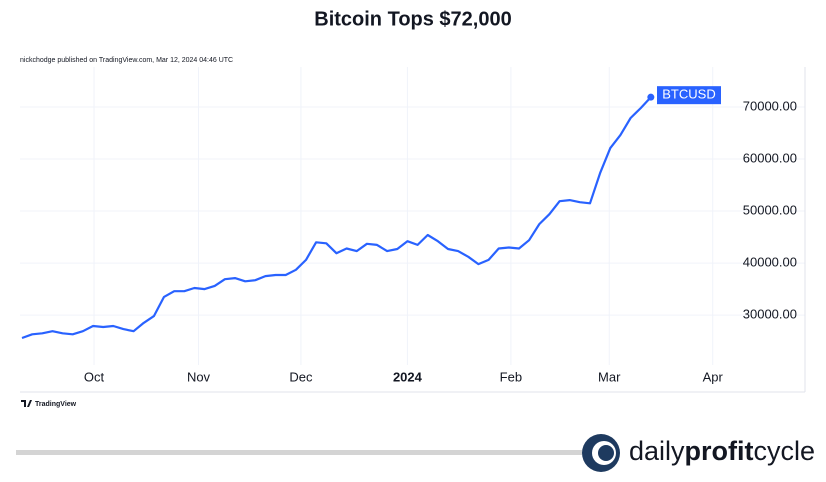 This screenshot has height=482, width=826. Describe the element at coordinates (94, 376) in the screenshot. I see `x-tick-label: Oct` at that location.